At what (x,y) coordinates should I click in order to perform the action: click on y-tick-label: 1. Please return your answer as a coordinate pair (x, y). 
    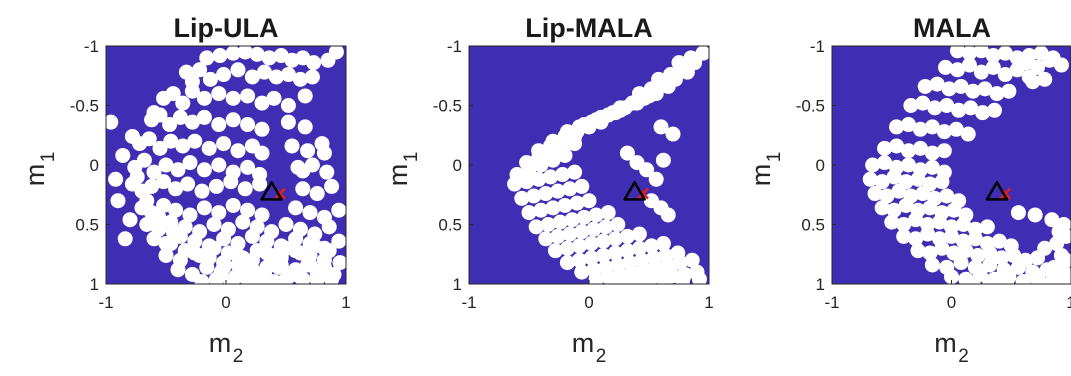
    Looking at the image, I should click on (94, 284).